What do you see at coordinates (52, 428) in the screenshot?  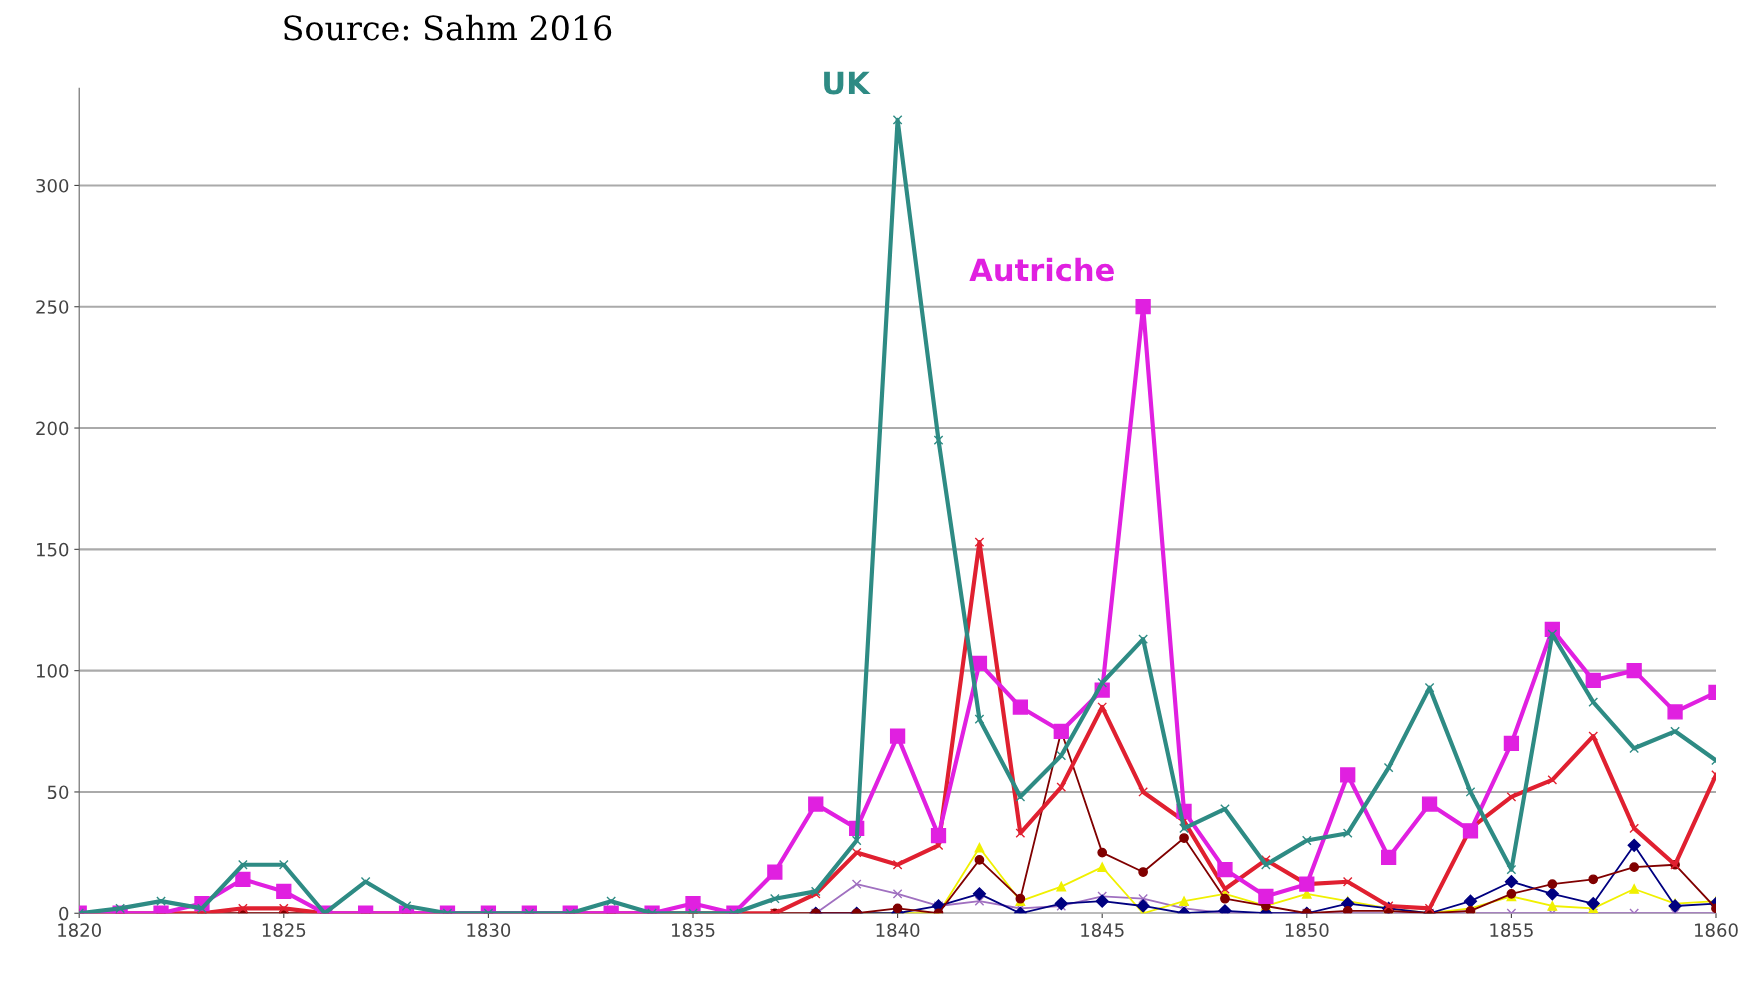 I see `y-tick-label: 200` at bounding box center [52, 428].